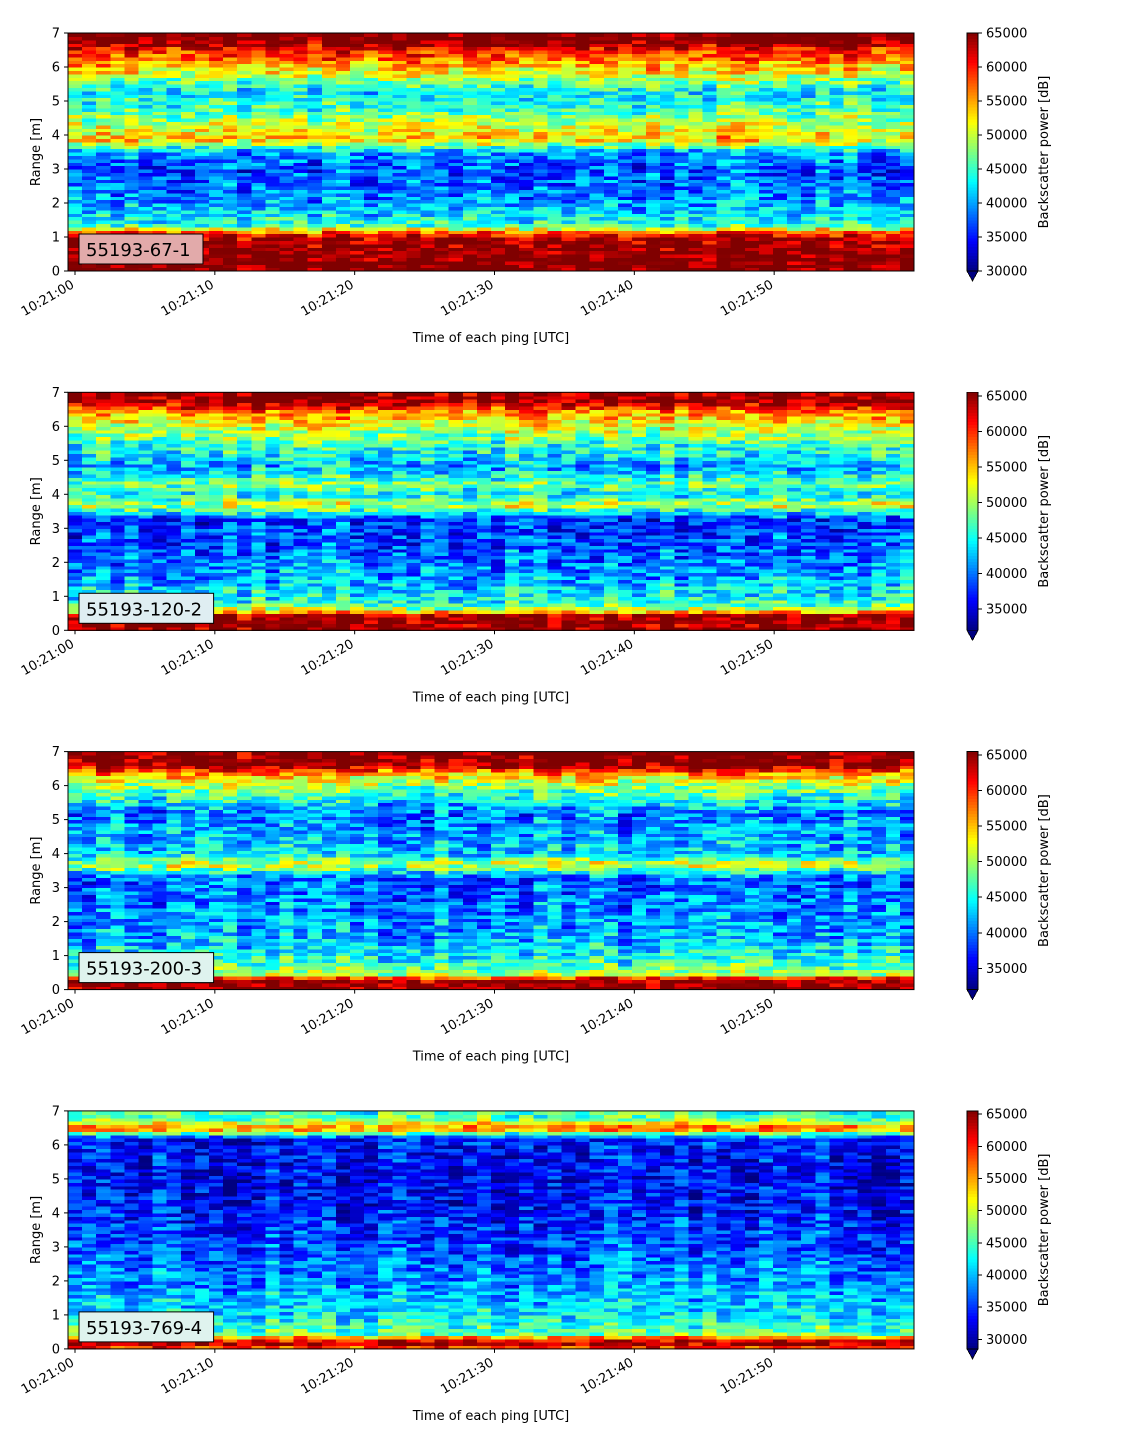  Describe the element at coordinates (1006, 136) in the screenshot. I see `colorbar-tick-label: 50000` at that location.